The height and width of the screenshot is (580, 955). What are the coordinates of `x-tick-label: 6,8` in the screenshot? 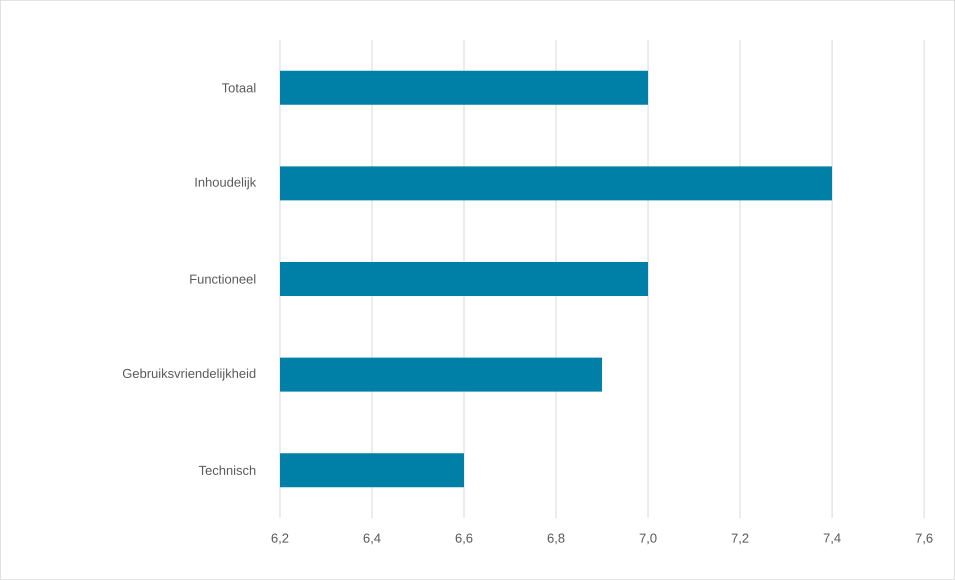 It's located at (556, 539).